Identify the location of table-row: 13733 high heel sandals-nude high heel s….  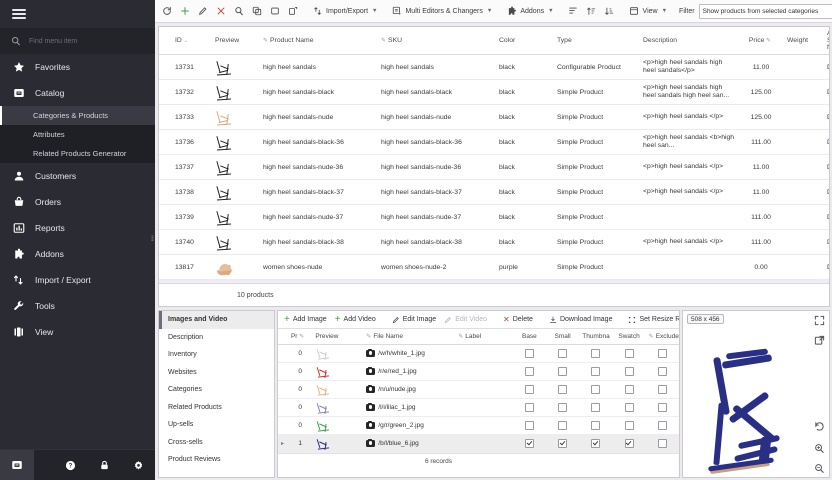
(494, 117).